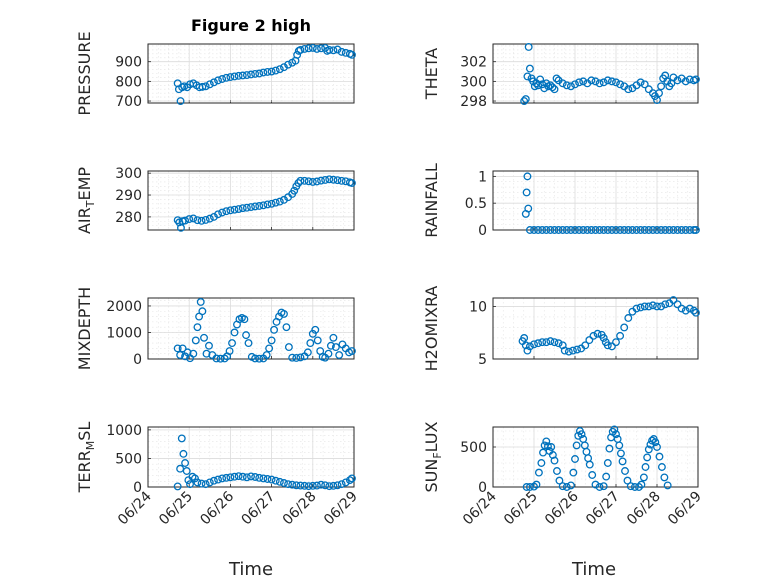 This screenshot has width=778, height=583. Describe the element at coordinates (473, 63) in the screenshot. I see `y-tick-label: 302` at that location.